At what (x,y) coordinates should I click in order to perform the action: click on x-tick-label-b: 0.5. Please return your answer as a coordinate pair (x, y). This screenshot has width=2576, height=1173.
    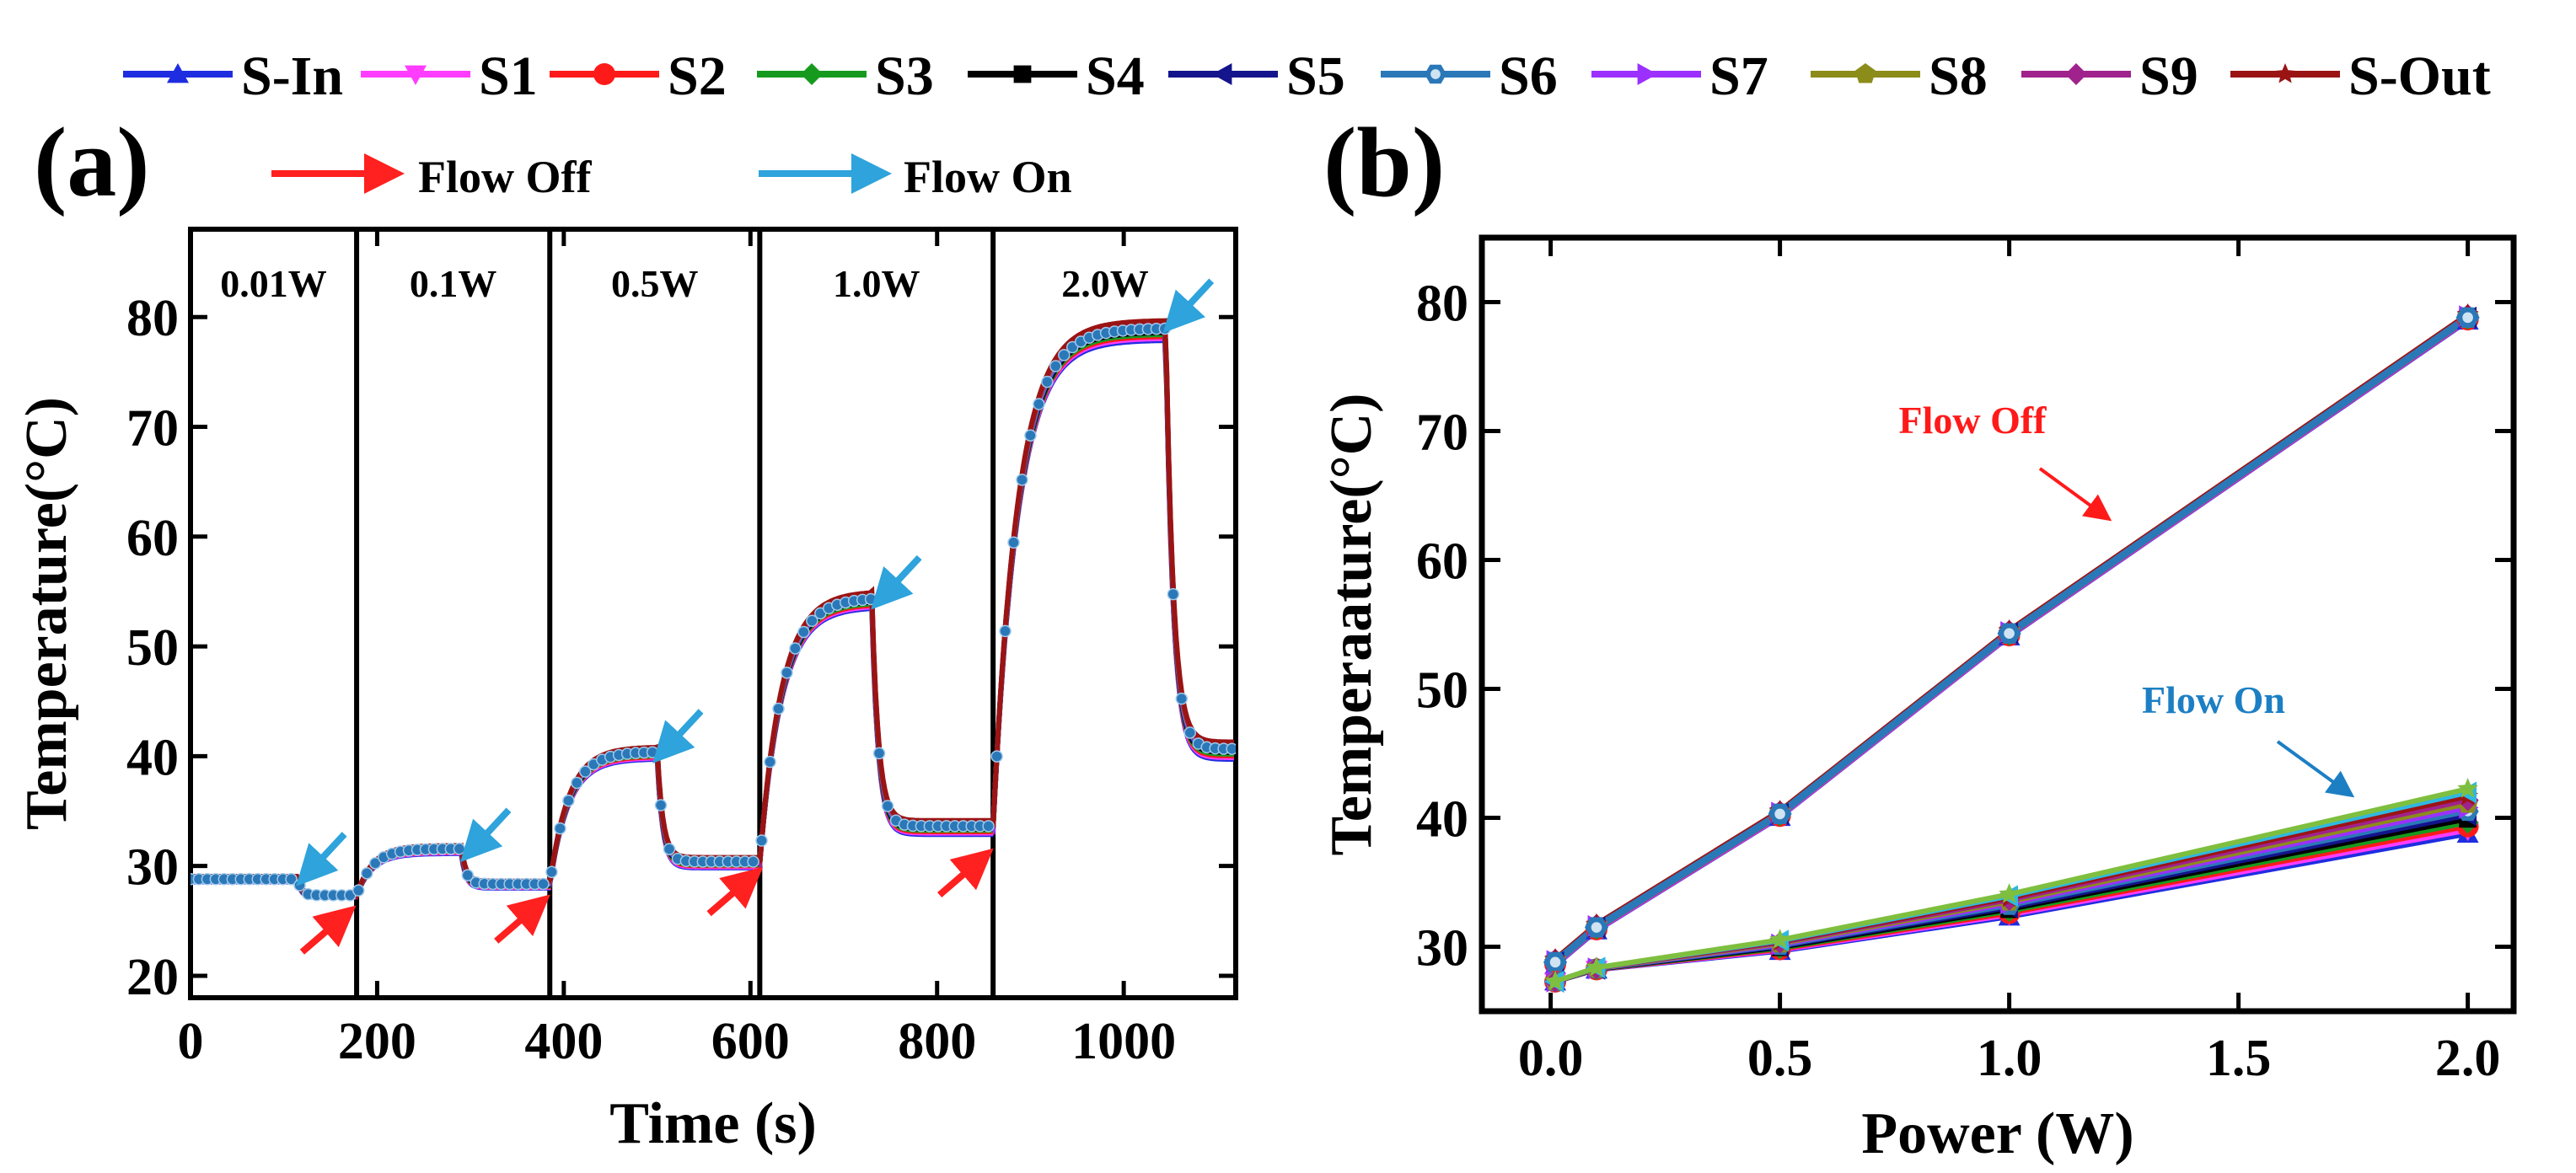
    Looking at the image, I should click on (1780, 1058).